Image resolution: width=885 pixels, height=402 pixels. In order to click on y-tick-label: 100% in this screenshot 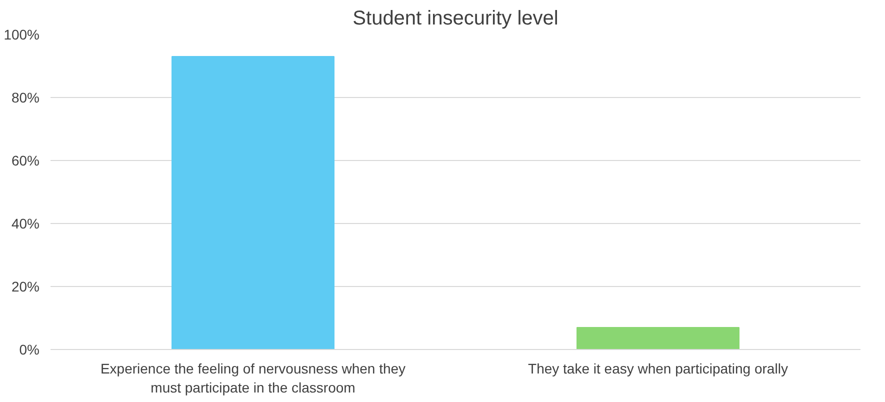, I will do `click(22, 34)`.